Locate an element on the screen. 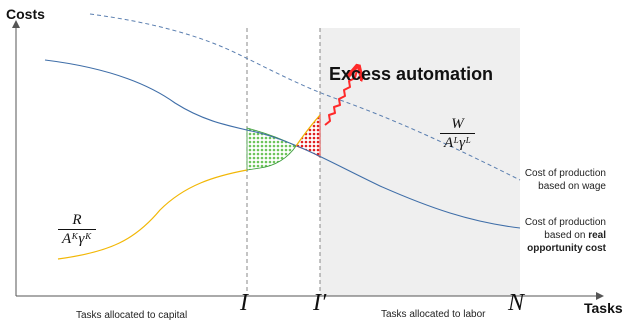  wage-ratio-denominator: Aᴸγᴸ is located at coordinates (458, 142).